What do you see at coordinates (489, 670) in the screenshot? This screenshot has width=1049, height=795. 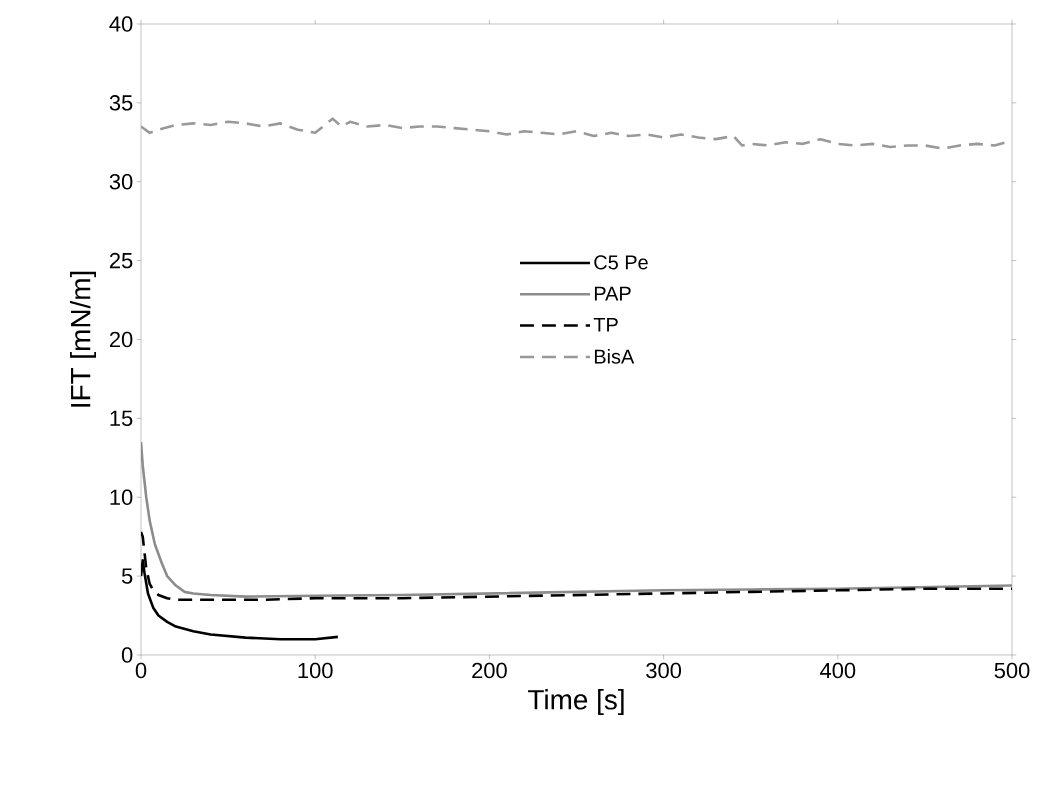 I see `x-tick-label: 200` at bounding box center [489, 670].